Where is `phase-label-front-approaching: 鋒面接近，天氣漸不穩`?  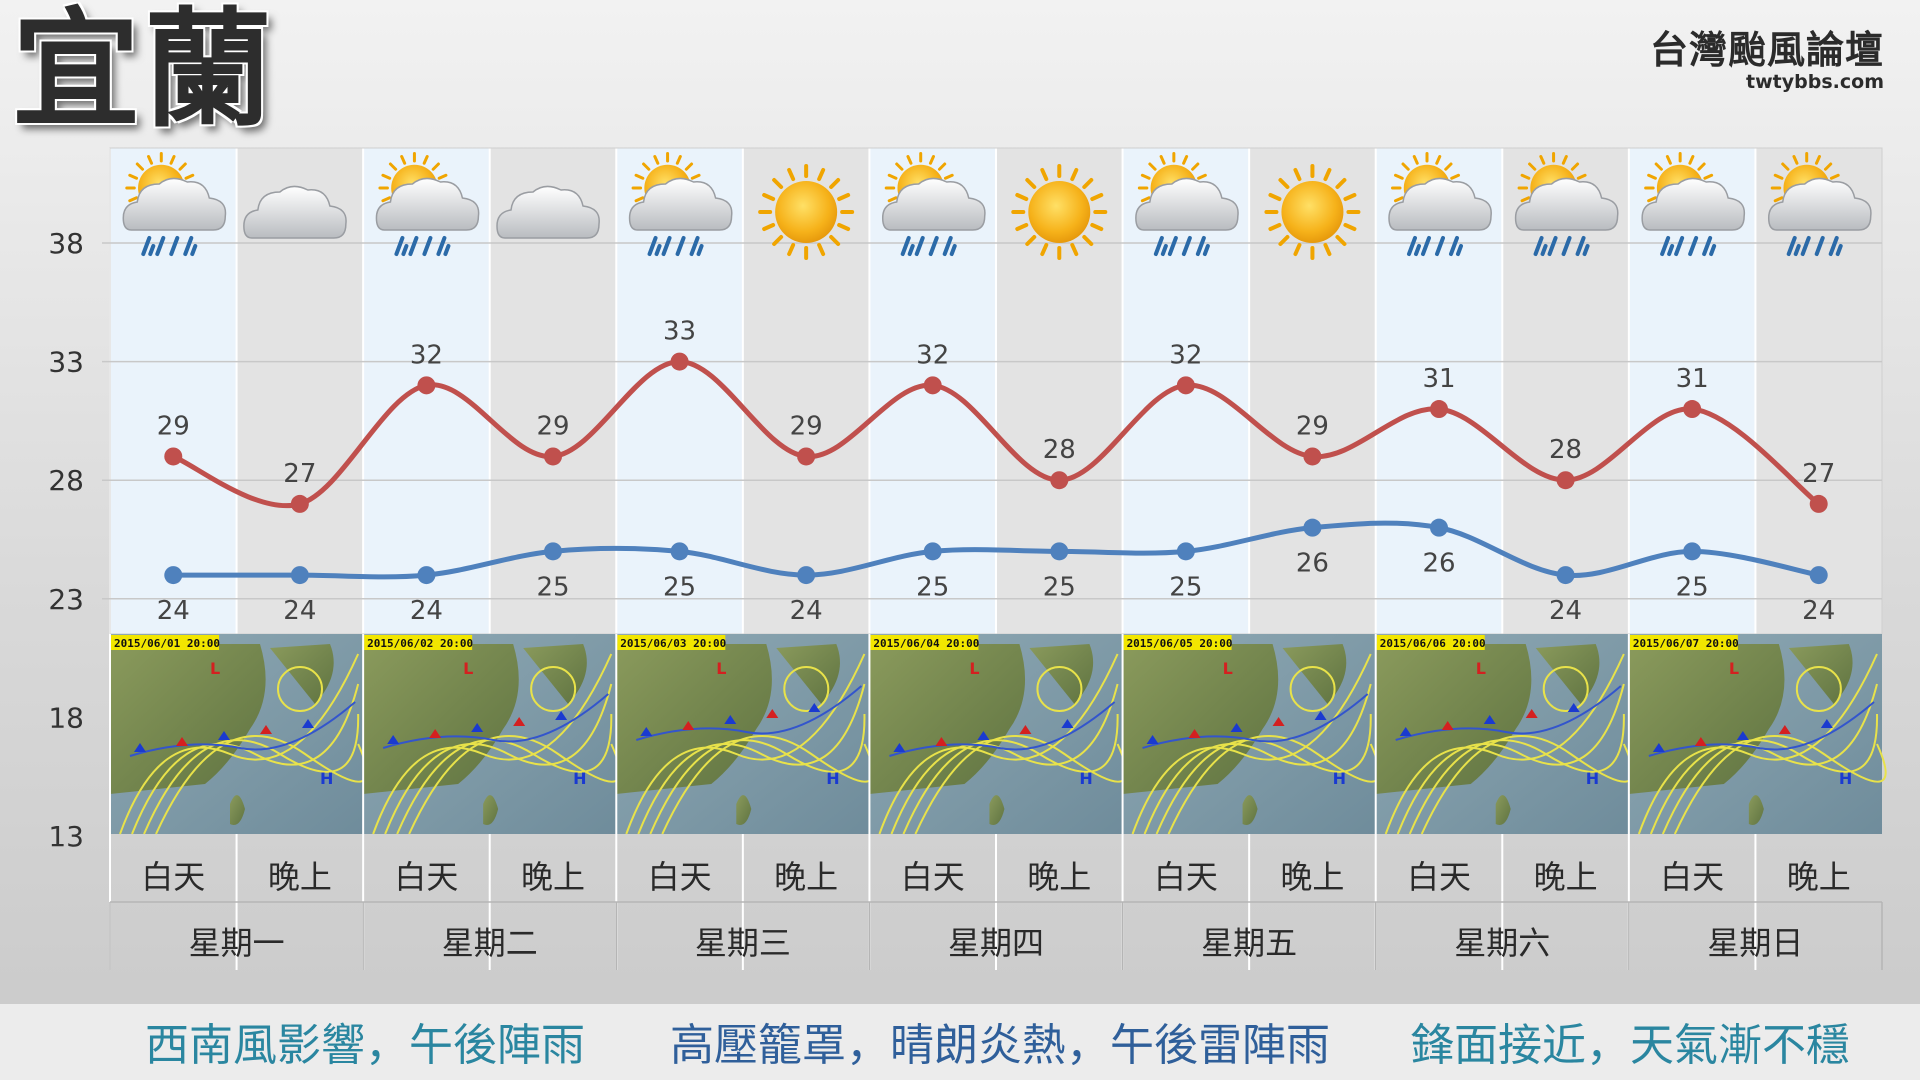 phase-label-front-approaching: 鋒面接近，天氣漸不穩 is located at coordinates (1630, 1045).